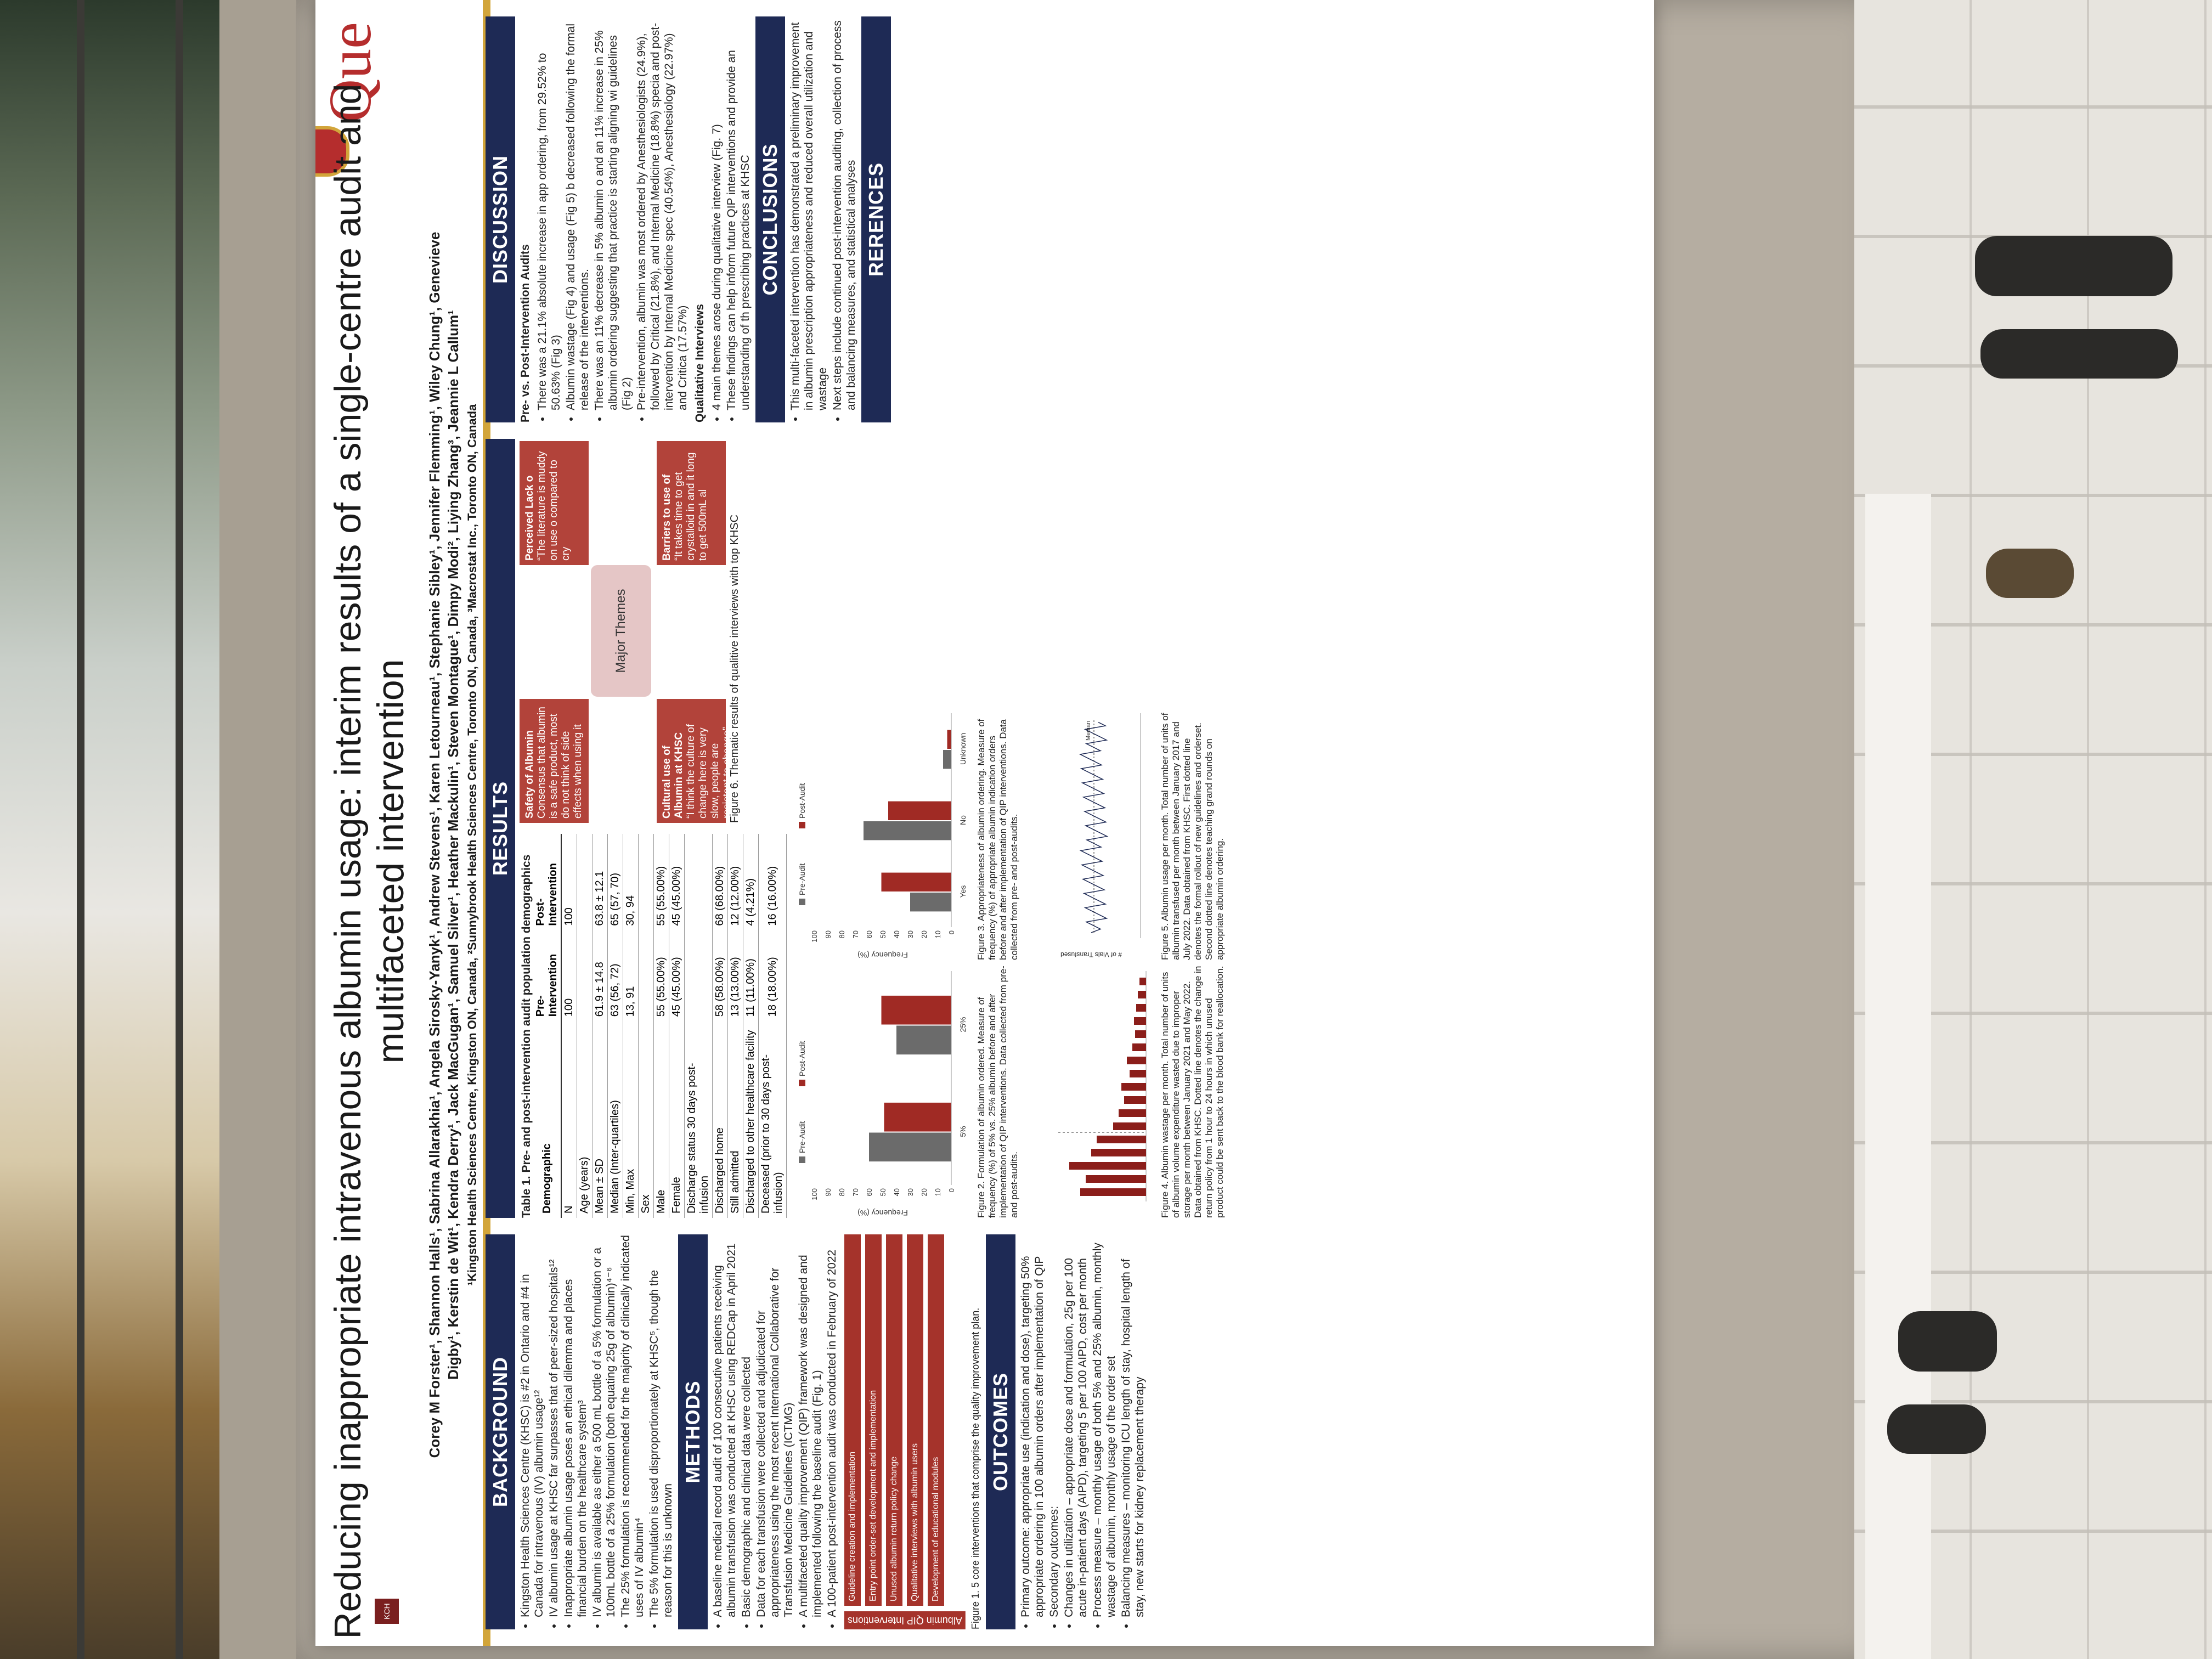 The width and height of the screenshot is (2212, 1659). What do you see at coordinates (869, 1192) in the screenshot?
I see `y-tick-label: 60` at bounding box center [869, 1192].